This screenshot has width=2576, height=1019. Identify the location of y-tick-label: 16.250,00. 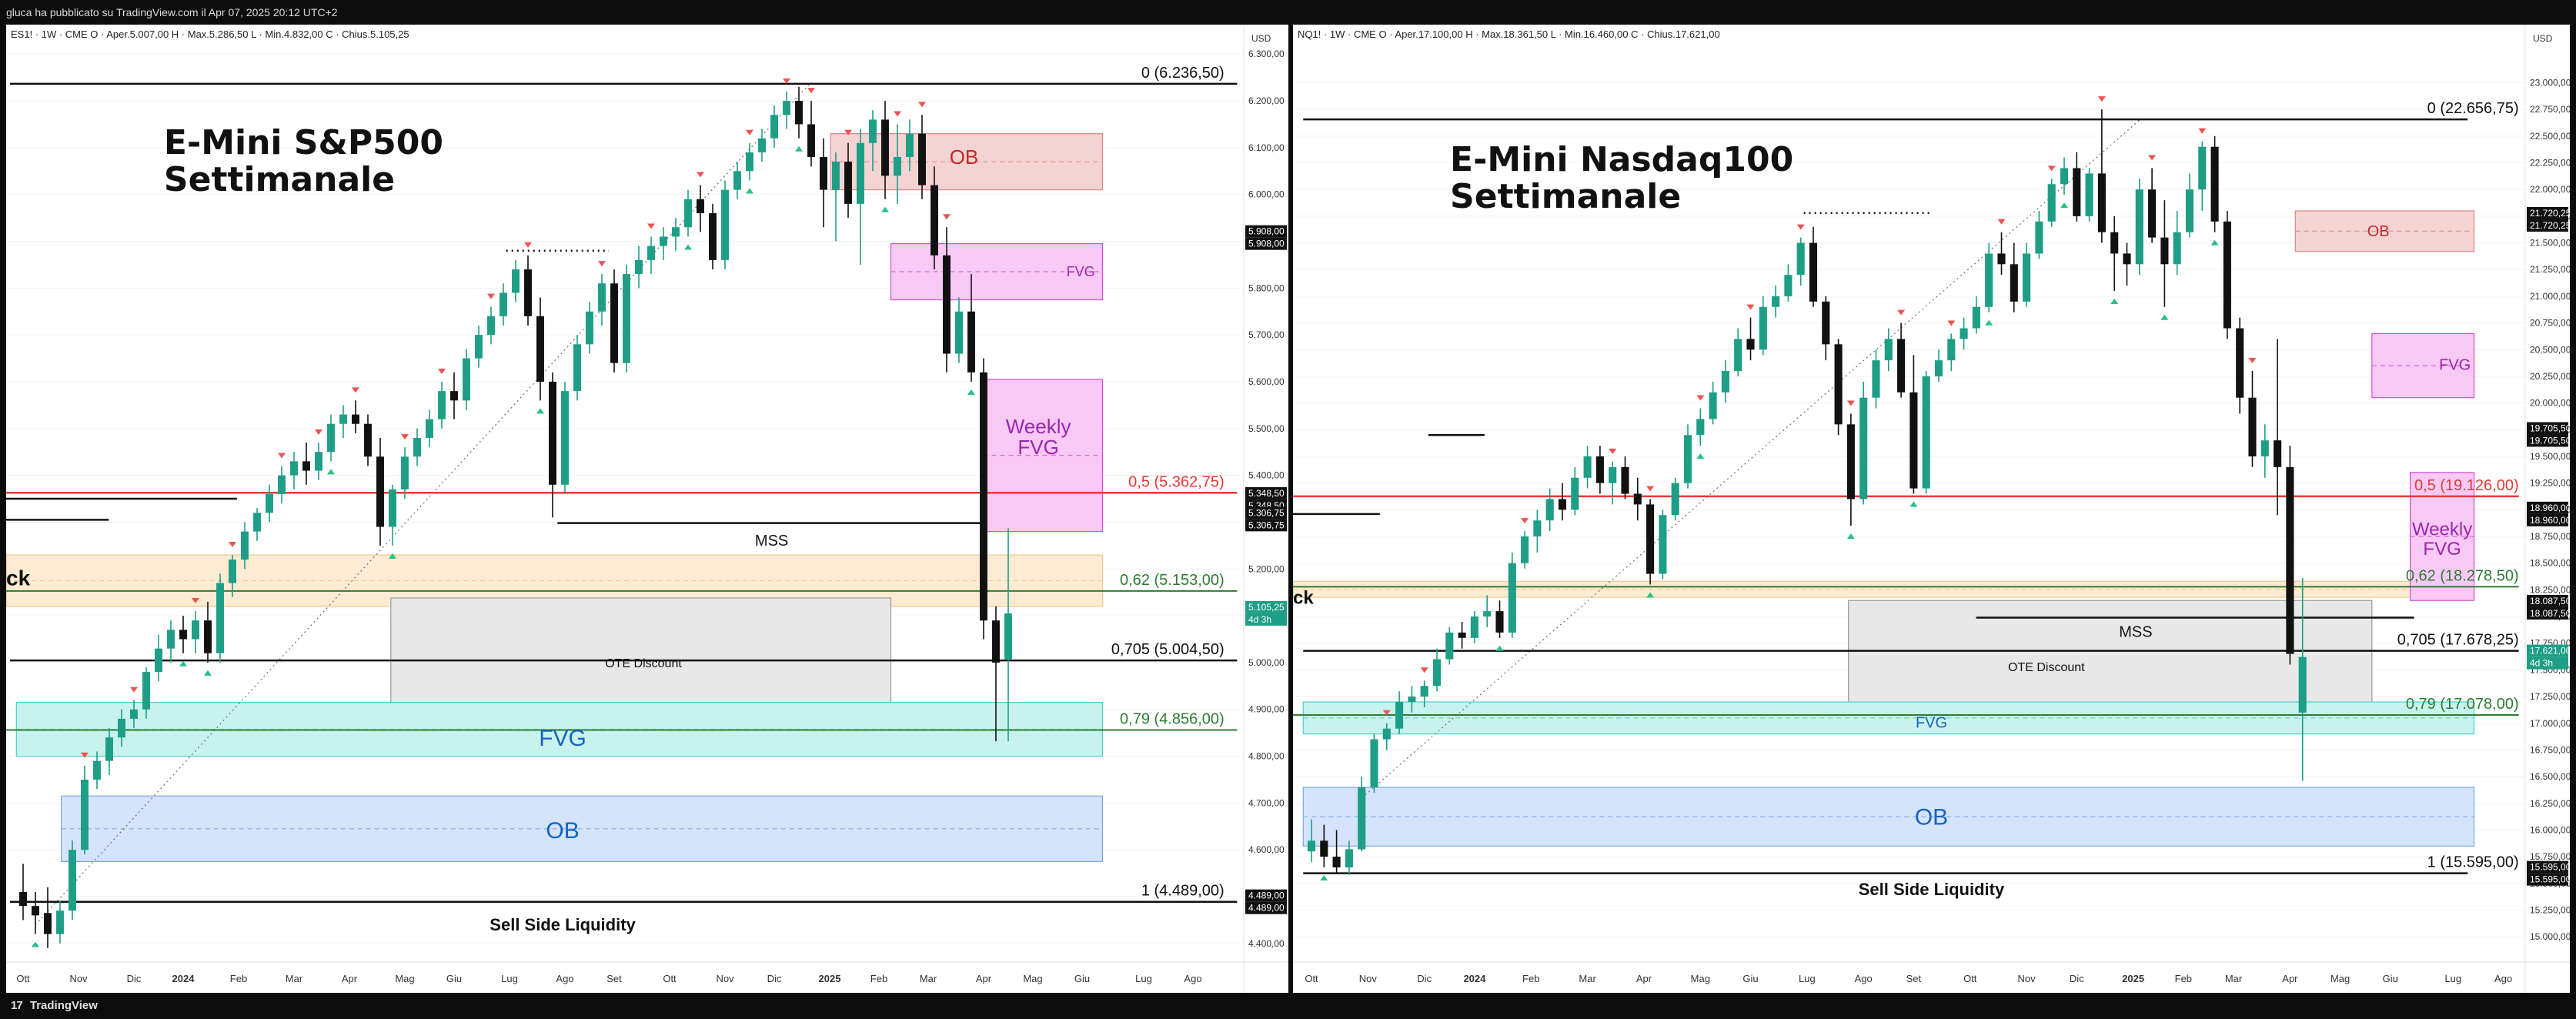
(2550, 803).